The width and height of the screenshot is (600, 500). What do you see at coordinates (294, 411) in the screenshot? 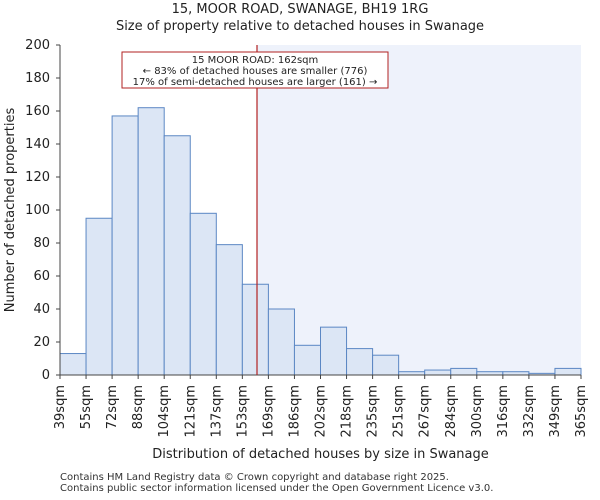
I see `x-tick-label: 186sqm` at bounding box center [294, 411].